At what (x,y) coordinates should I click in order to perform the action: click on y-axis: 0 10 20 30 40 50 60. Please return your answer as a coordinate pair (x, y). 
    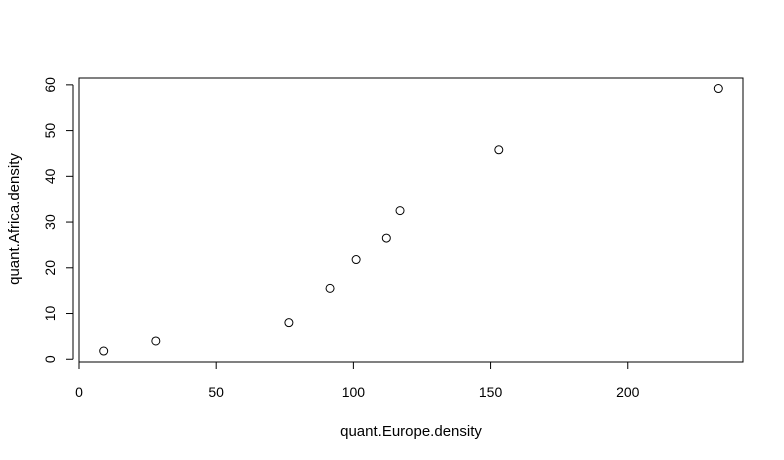
    Looking at the image, I should click on (58, 220).